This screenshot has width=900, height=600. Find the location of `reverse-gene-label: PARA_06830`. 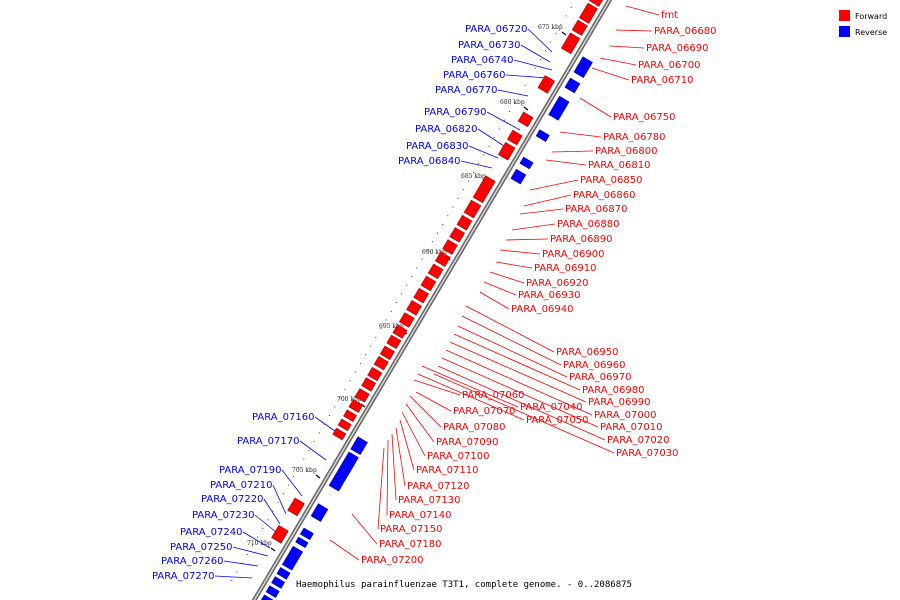

reverse-gene-label: PARA_06830 is located at coordinates (437, 146).